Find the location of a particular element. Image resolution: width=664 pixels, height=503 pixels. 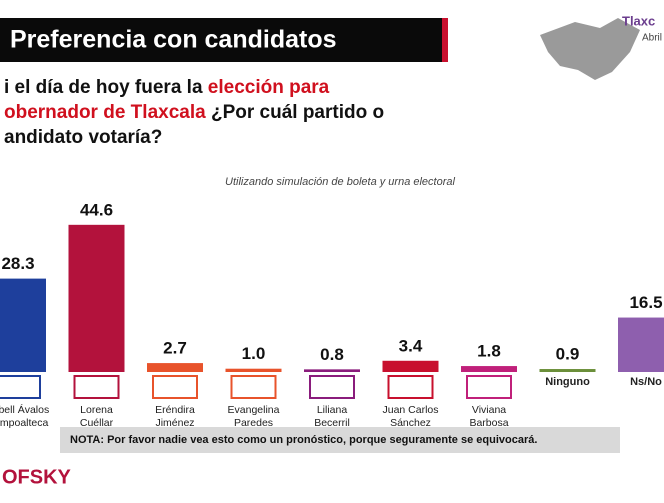

question-segment: i el día de hoy fuera la is located at coordinates (106, 87).